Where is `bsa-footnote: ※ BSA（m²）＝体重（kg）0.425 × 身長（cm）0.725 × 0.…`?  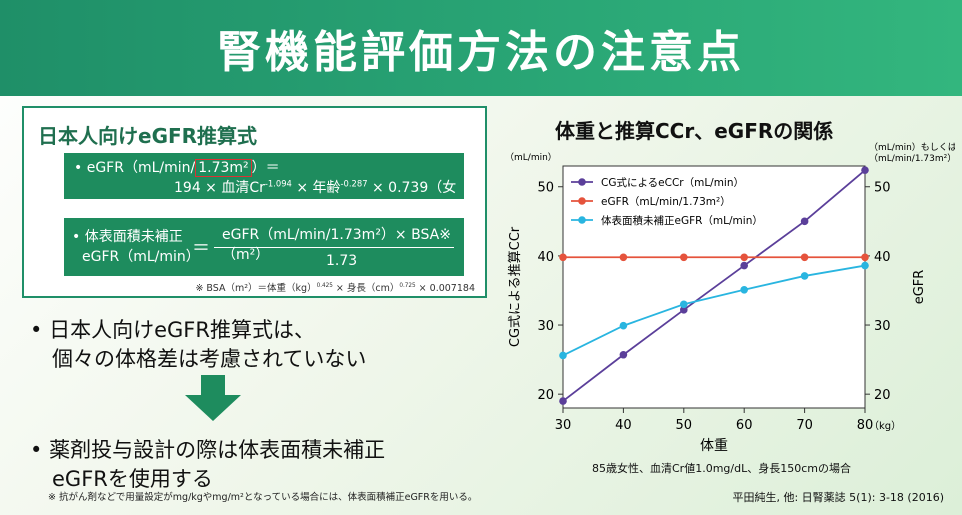 bsa-footnote: ※ BSA（m²）＝体重（kg）0.425 × 身長（cm）0.725 × 0.… is located at coordinates (335, 288).